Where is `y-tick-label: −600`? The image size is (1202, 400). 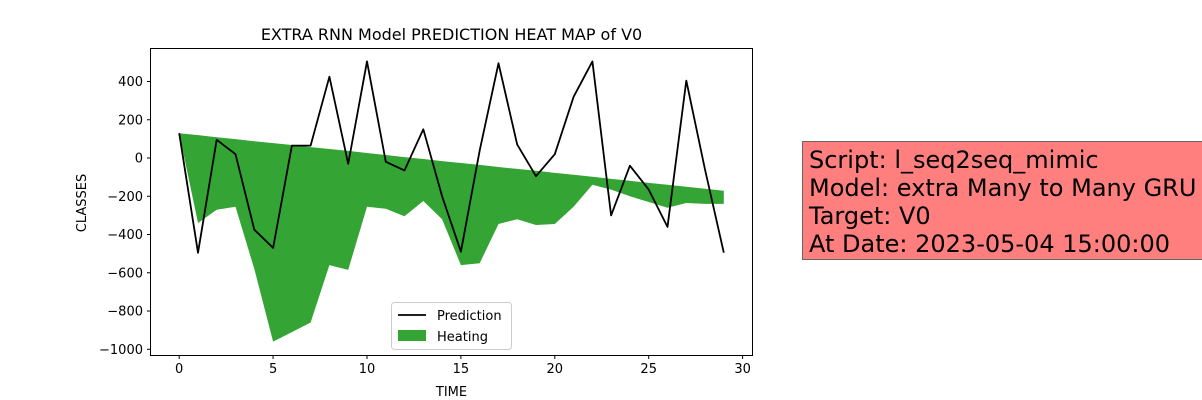
y-tick-label: −600 is located at coordinates (125, 273).